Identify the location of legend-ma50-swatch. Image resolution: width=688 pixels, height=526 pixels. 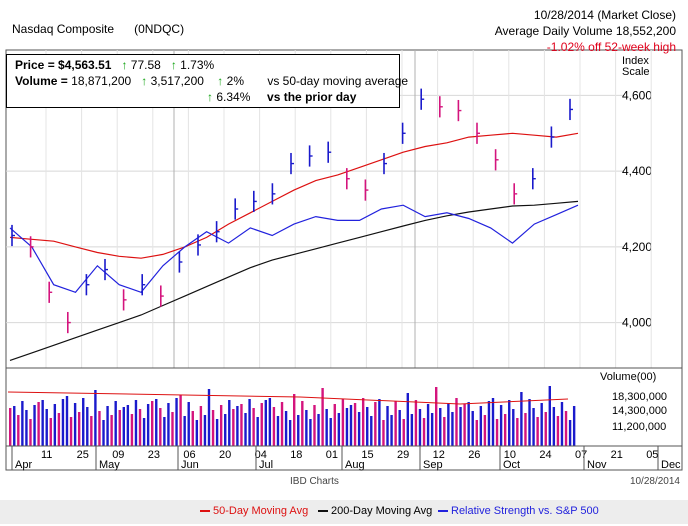
(205, 511).